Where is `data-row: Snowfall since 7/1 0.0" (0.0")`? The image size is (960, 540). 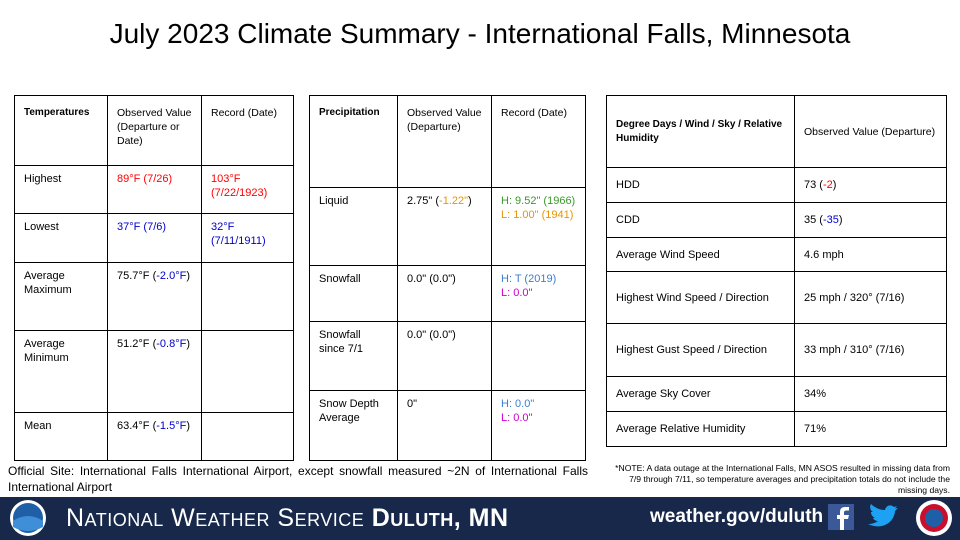 data-row: Snowfall since 7/1 0.0" (0.0") is located at coordinates (447, 356).